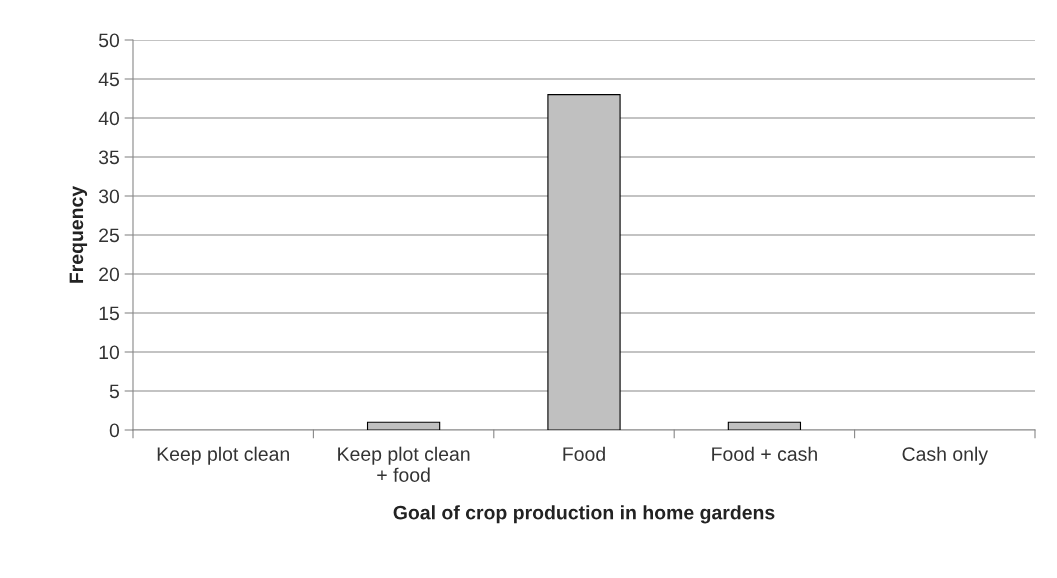  What do you see at coordinates (109, 313) in the screenshot?
I see `y-tick-label: 15` at bounding box center [109, 313].